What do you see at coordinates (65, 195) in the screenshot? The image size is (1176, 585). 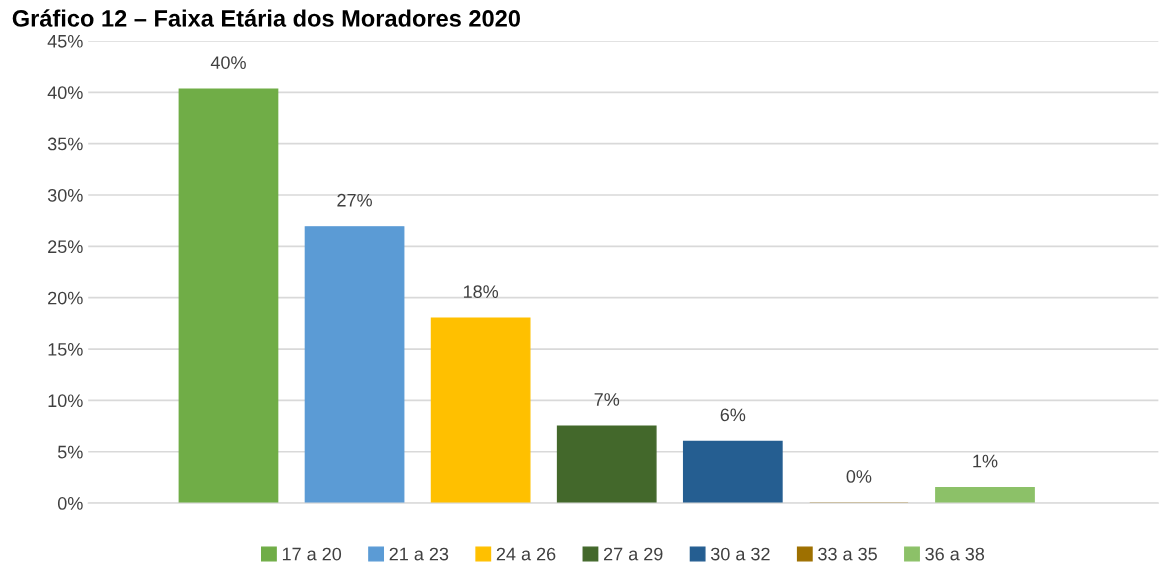 I see `y-tick-label: 30%` at bounding box center [65, 195].